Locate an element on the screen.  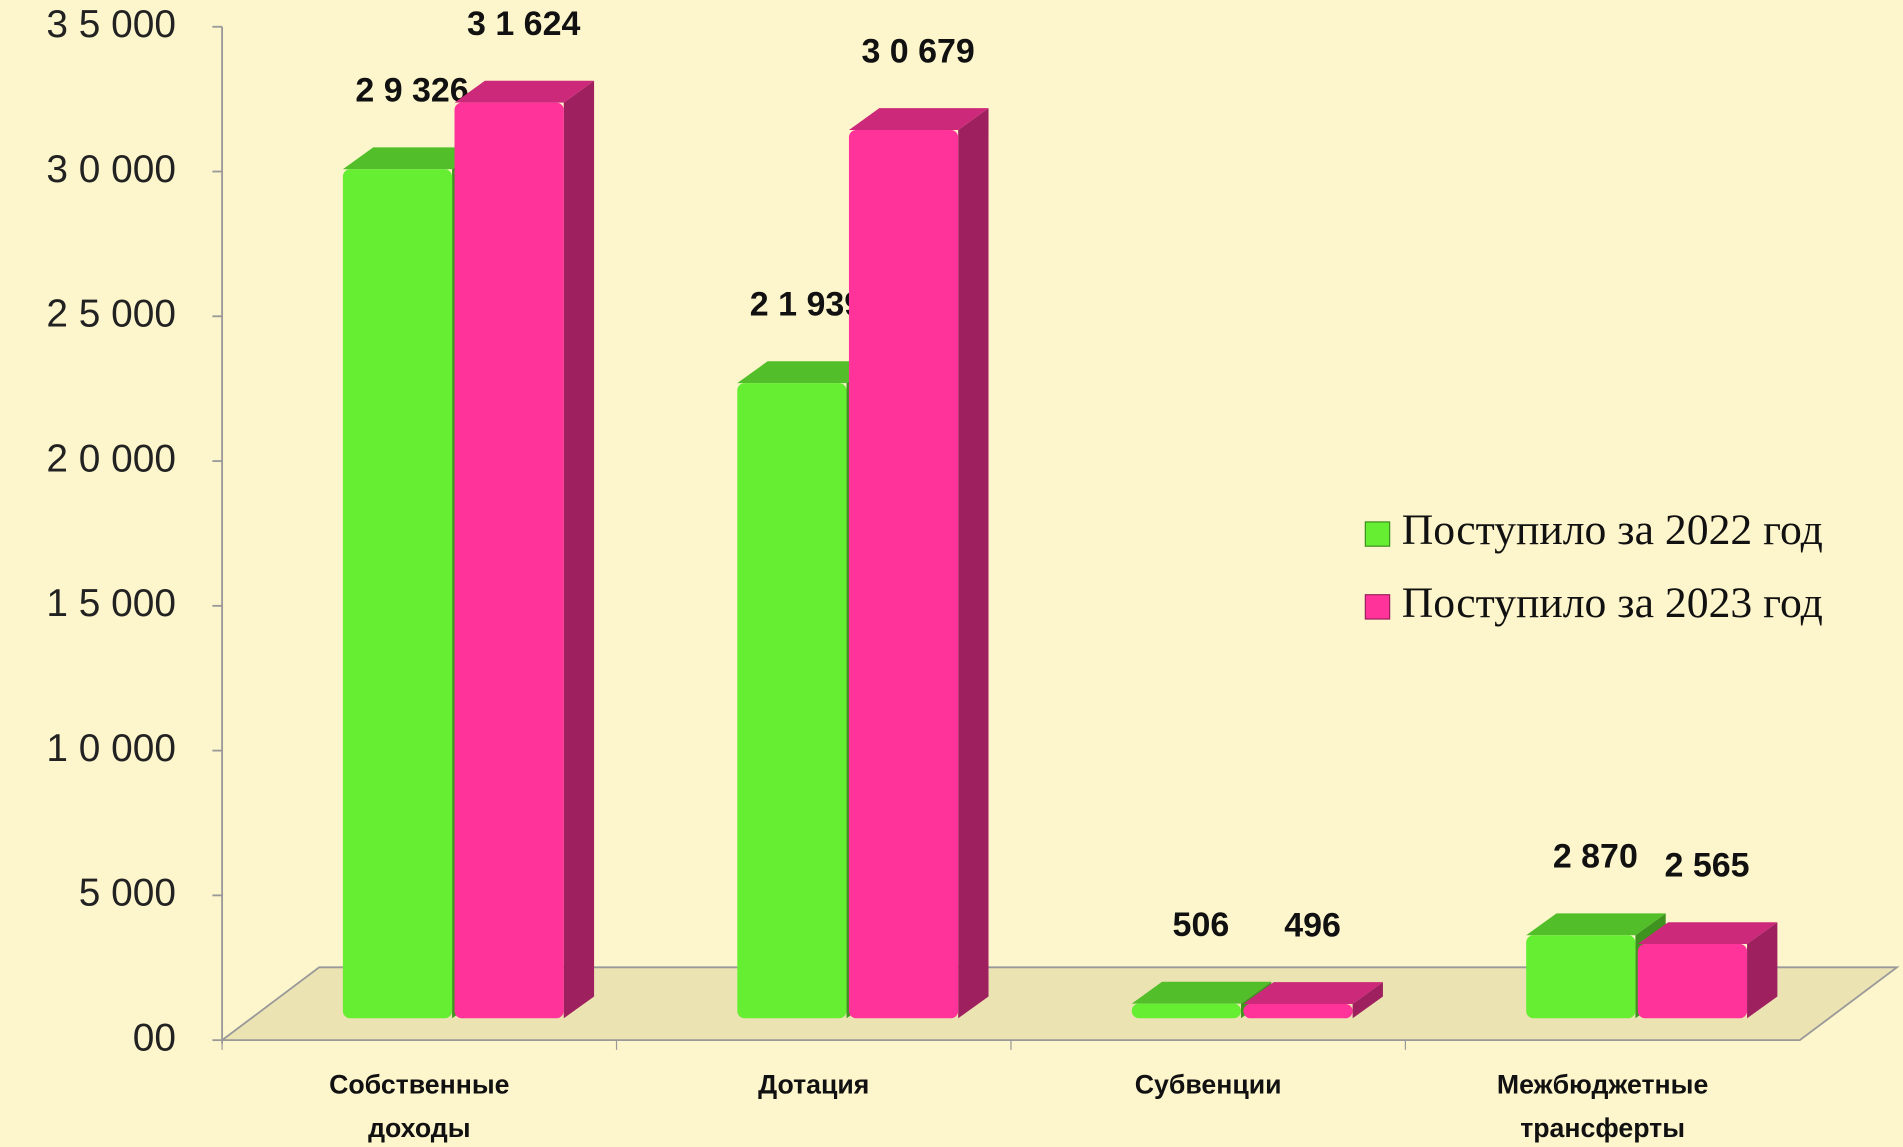
value-label: 3 0 679 is located at coordinates (917, 52).